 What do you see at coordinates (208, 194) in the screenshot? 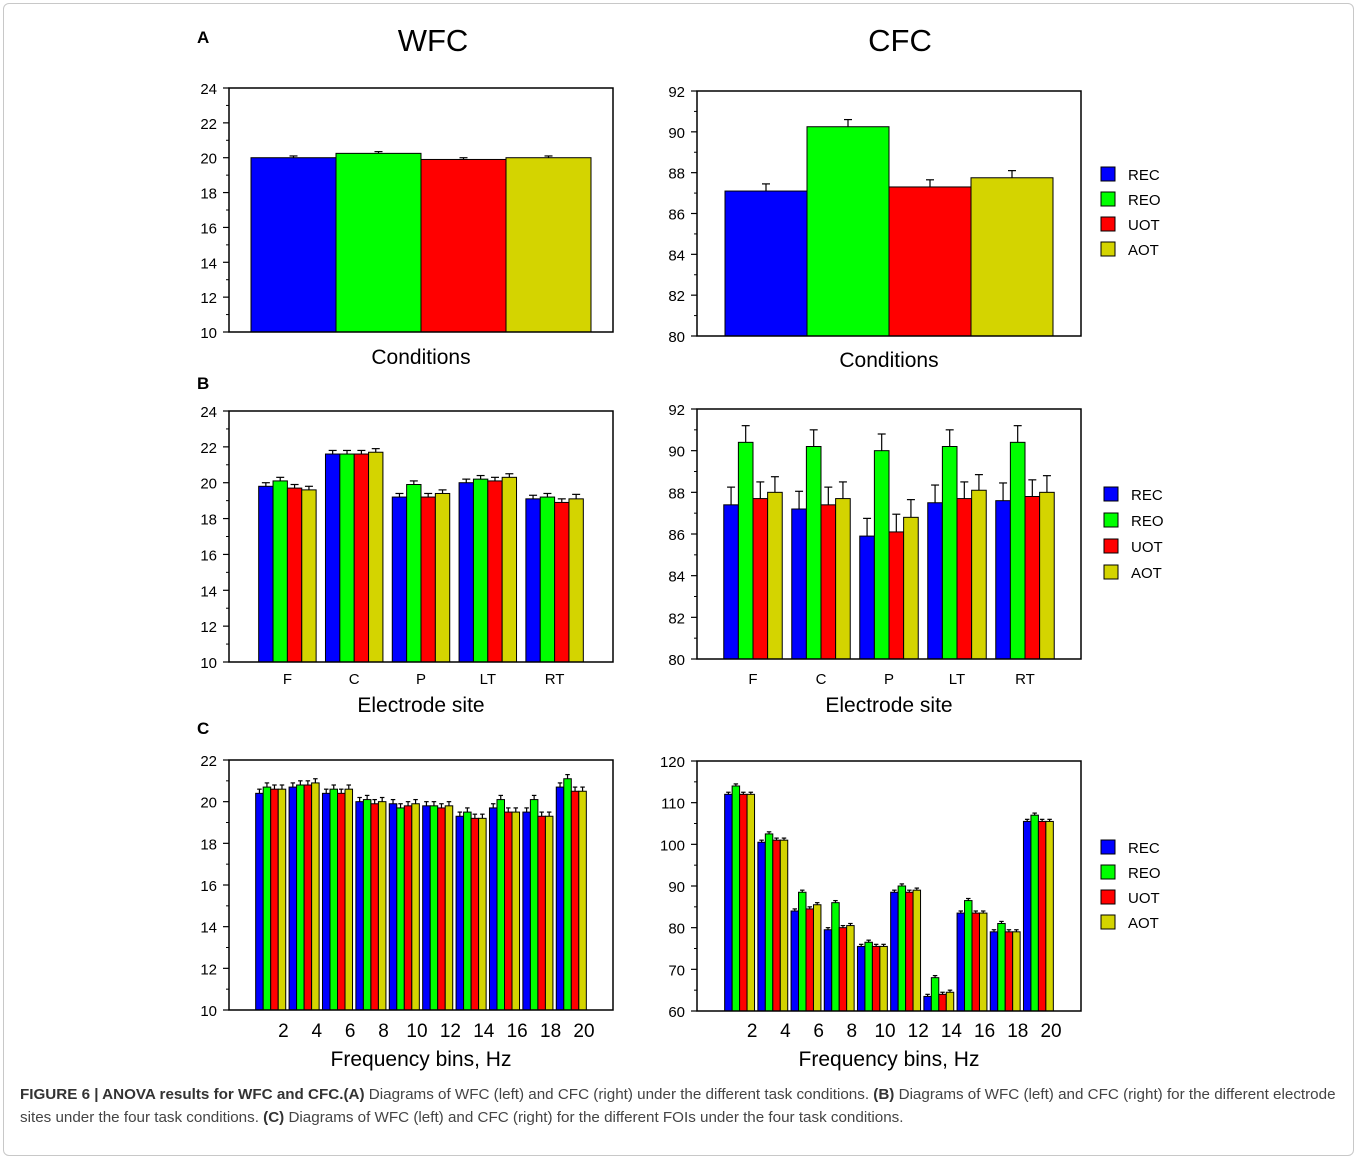
I see `y-tick-label: 18` at bounding box center [208, 194].